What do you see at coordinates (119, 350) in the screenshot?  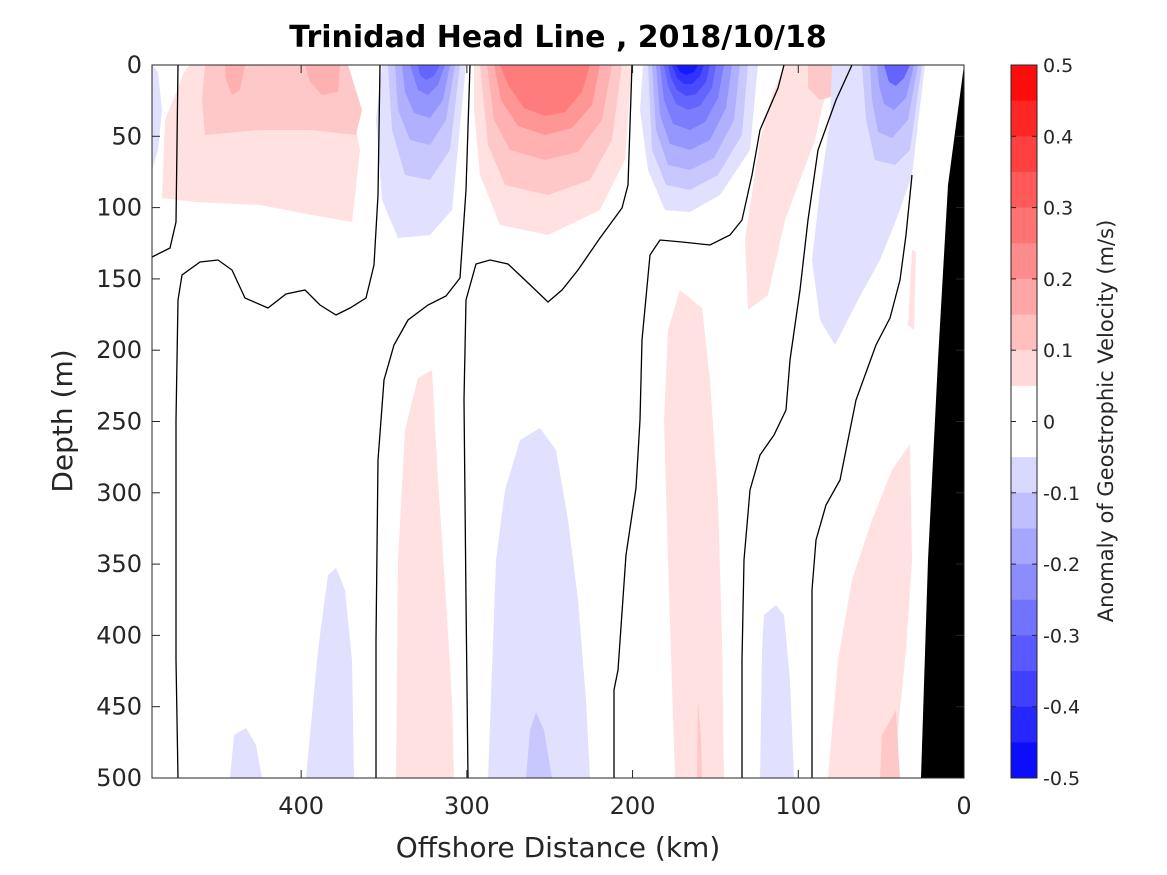 I see `y-tick-label: 200` at bounding box center [119, 350].